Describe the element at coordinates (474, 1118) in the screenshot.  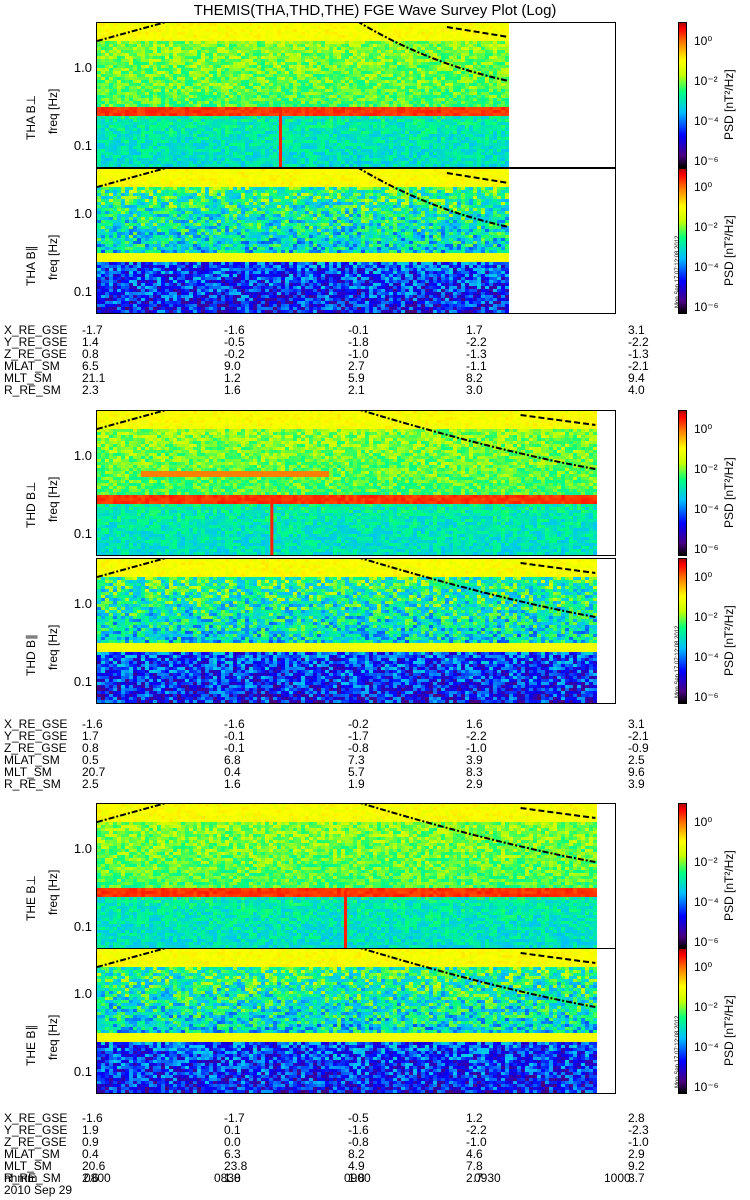
I see `ephemeris-value: 1.2` at that location.